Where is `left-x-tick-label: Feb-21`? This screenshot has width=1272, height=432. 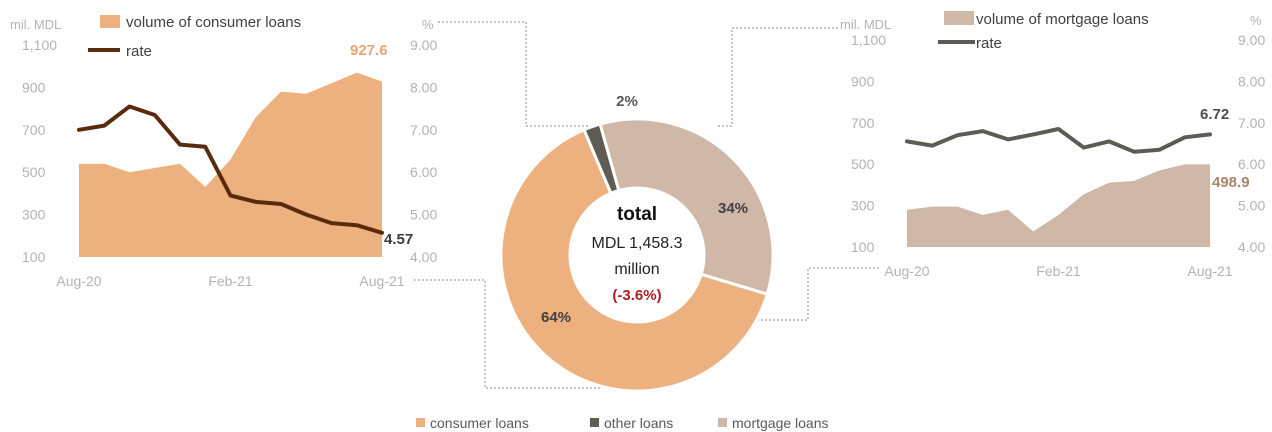
left-x-tick-label: Feb-21 is located at coordinates (230, 281).